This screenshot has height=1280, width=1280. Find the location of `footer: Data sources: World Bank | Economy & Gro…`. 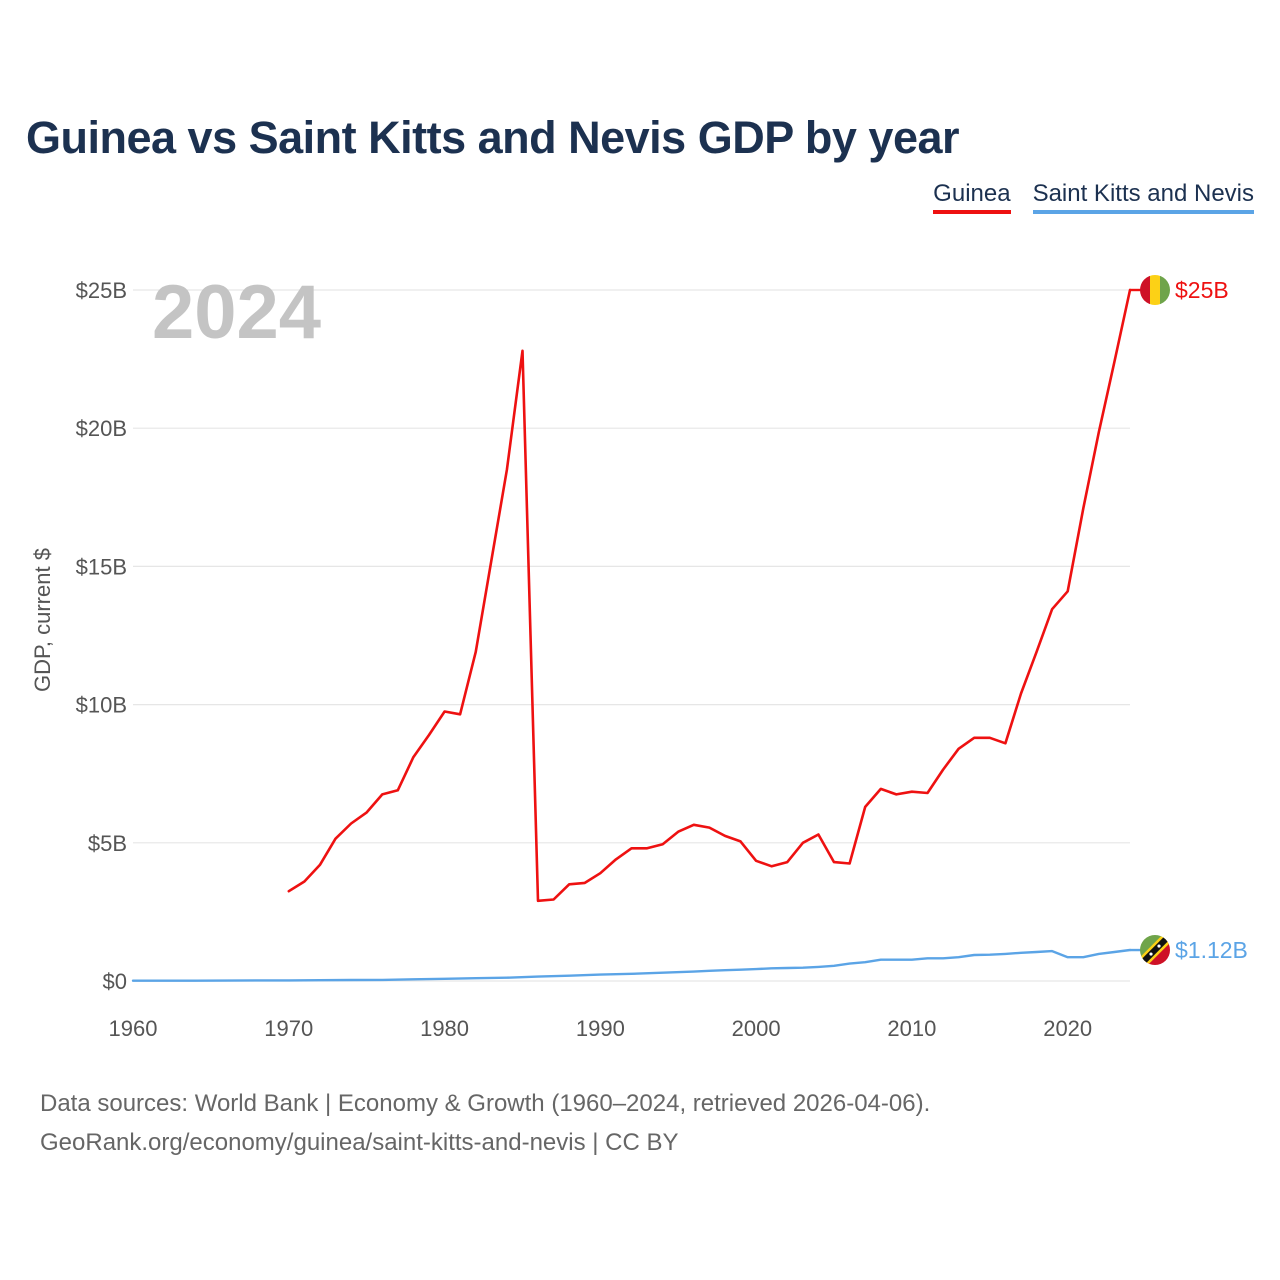

footer: Data sources: World Bank | Economy & Gro… is located at coordinates (485, 1123).